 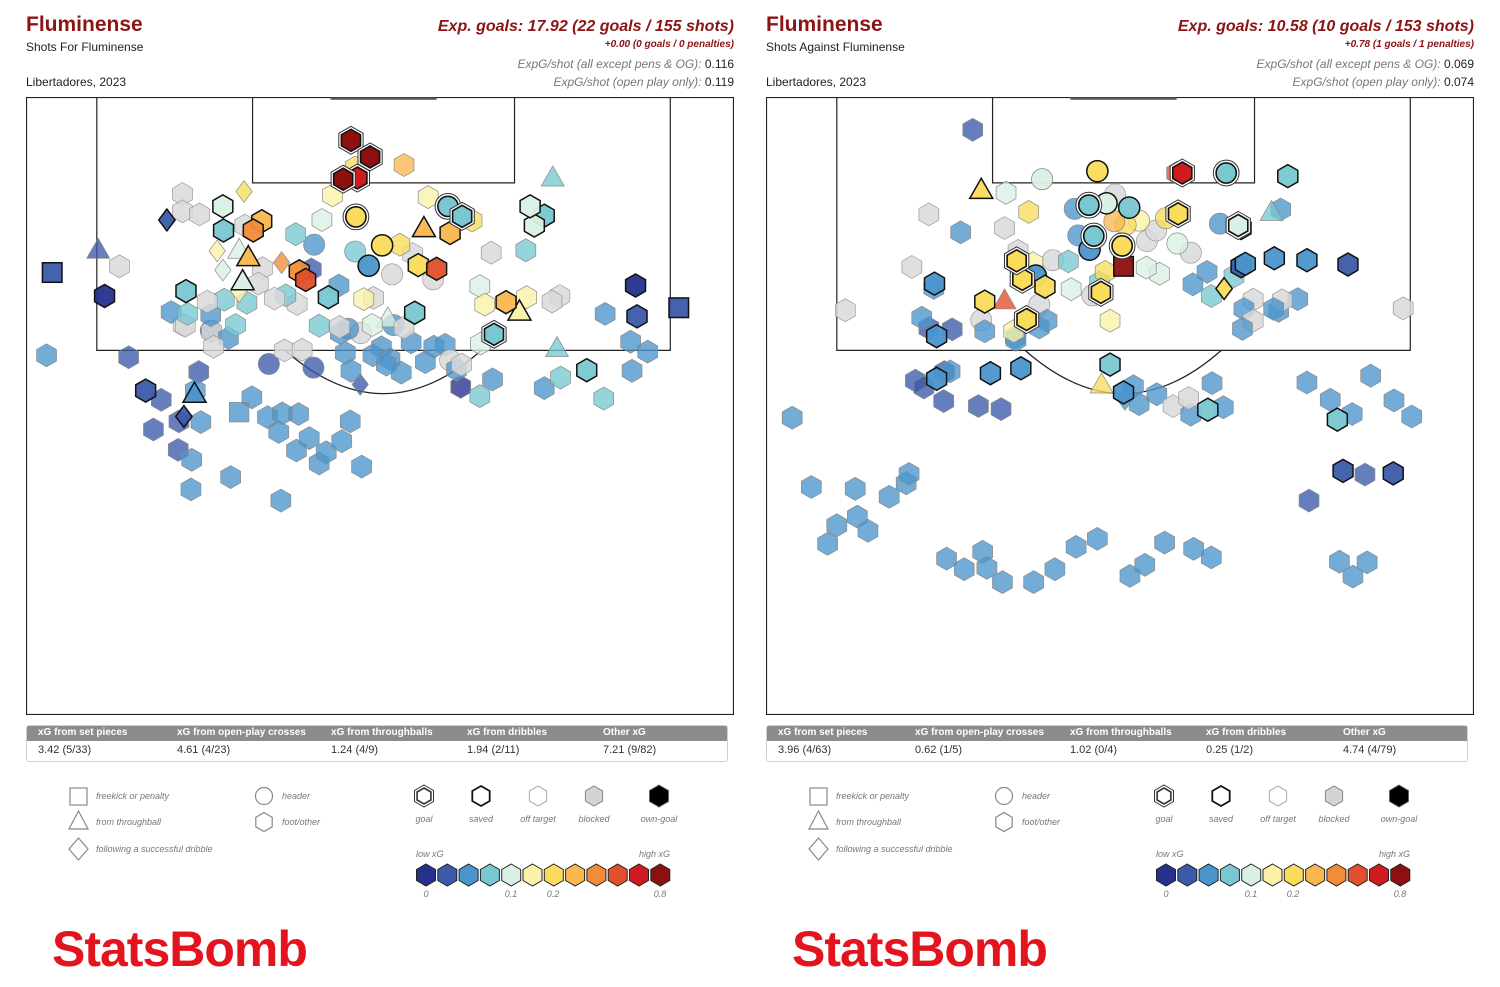 I want to click on legend-shape-square: freekick or penalty, so click(x=859, y=796).